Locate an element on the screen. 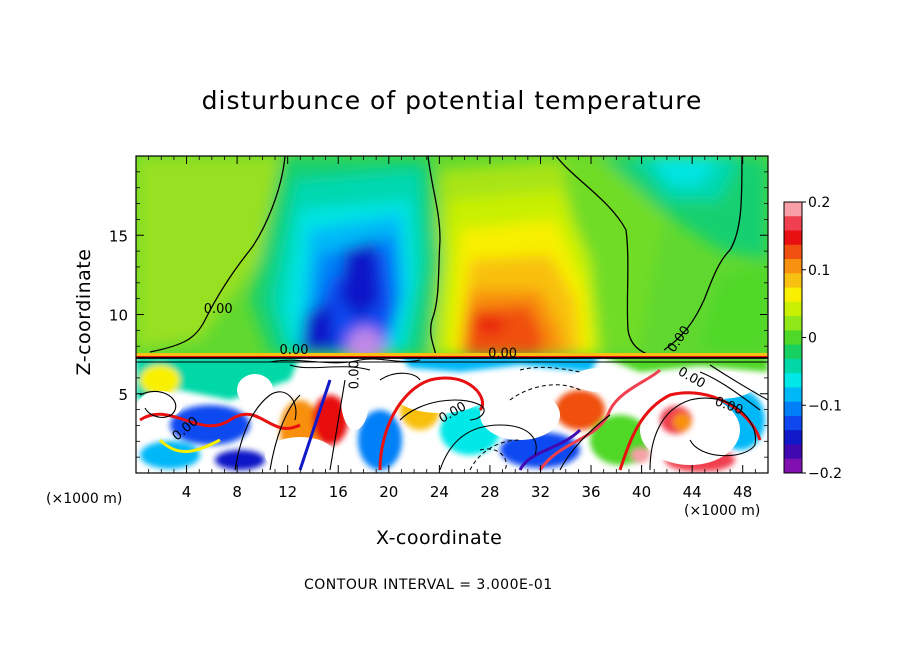  colorbar-tick-label: 0.2 is located at coordinates (819, 203).